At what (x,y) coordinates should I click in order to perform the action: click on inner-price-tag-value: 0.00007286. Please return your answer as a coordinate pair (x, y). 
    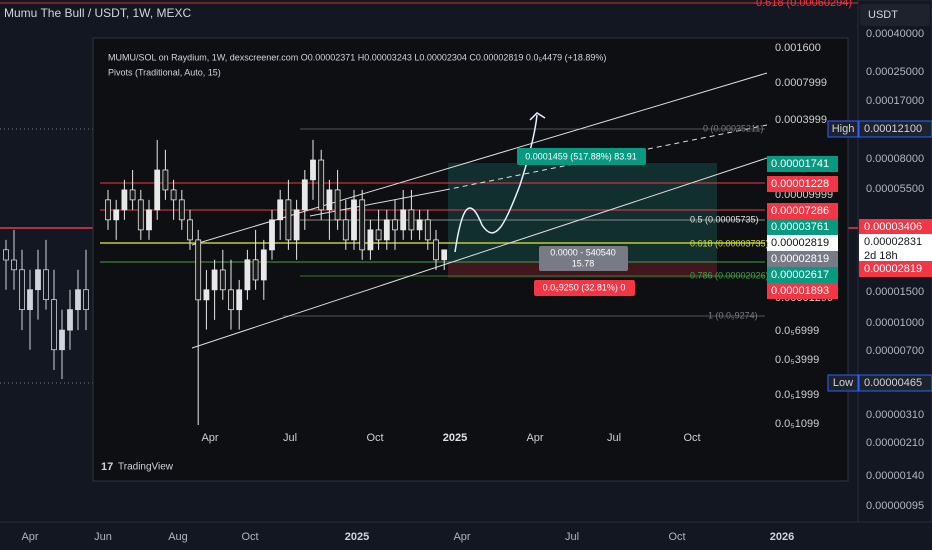
    Looking at the image, I should click on (800, 211).